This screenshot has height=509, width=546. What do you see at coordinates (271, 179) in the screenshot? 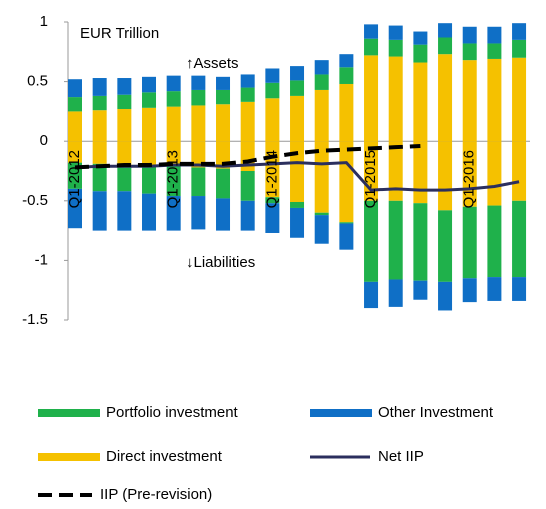
I see `x-tick-label: Q1-2014` at bounding box center [271, 179].